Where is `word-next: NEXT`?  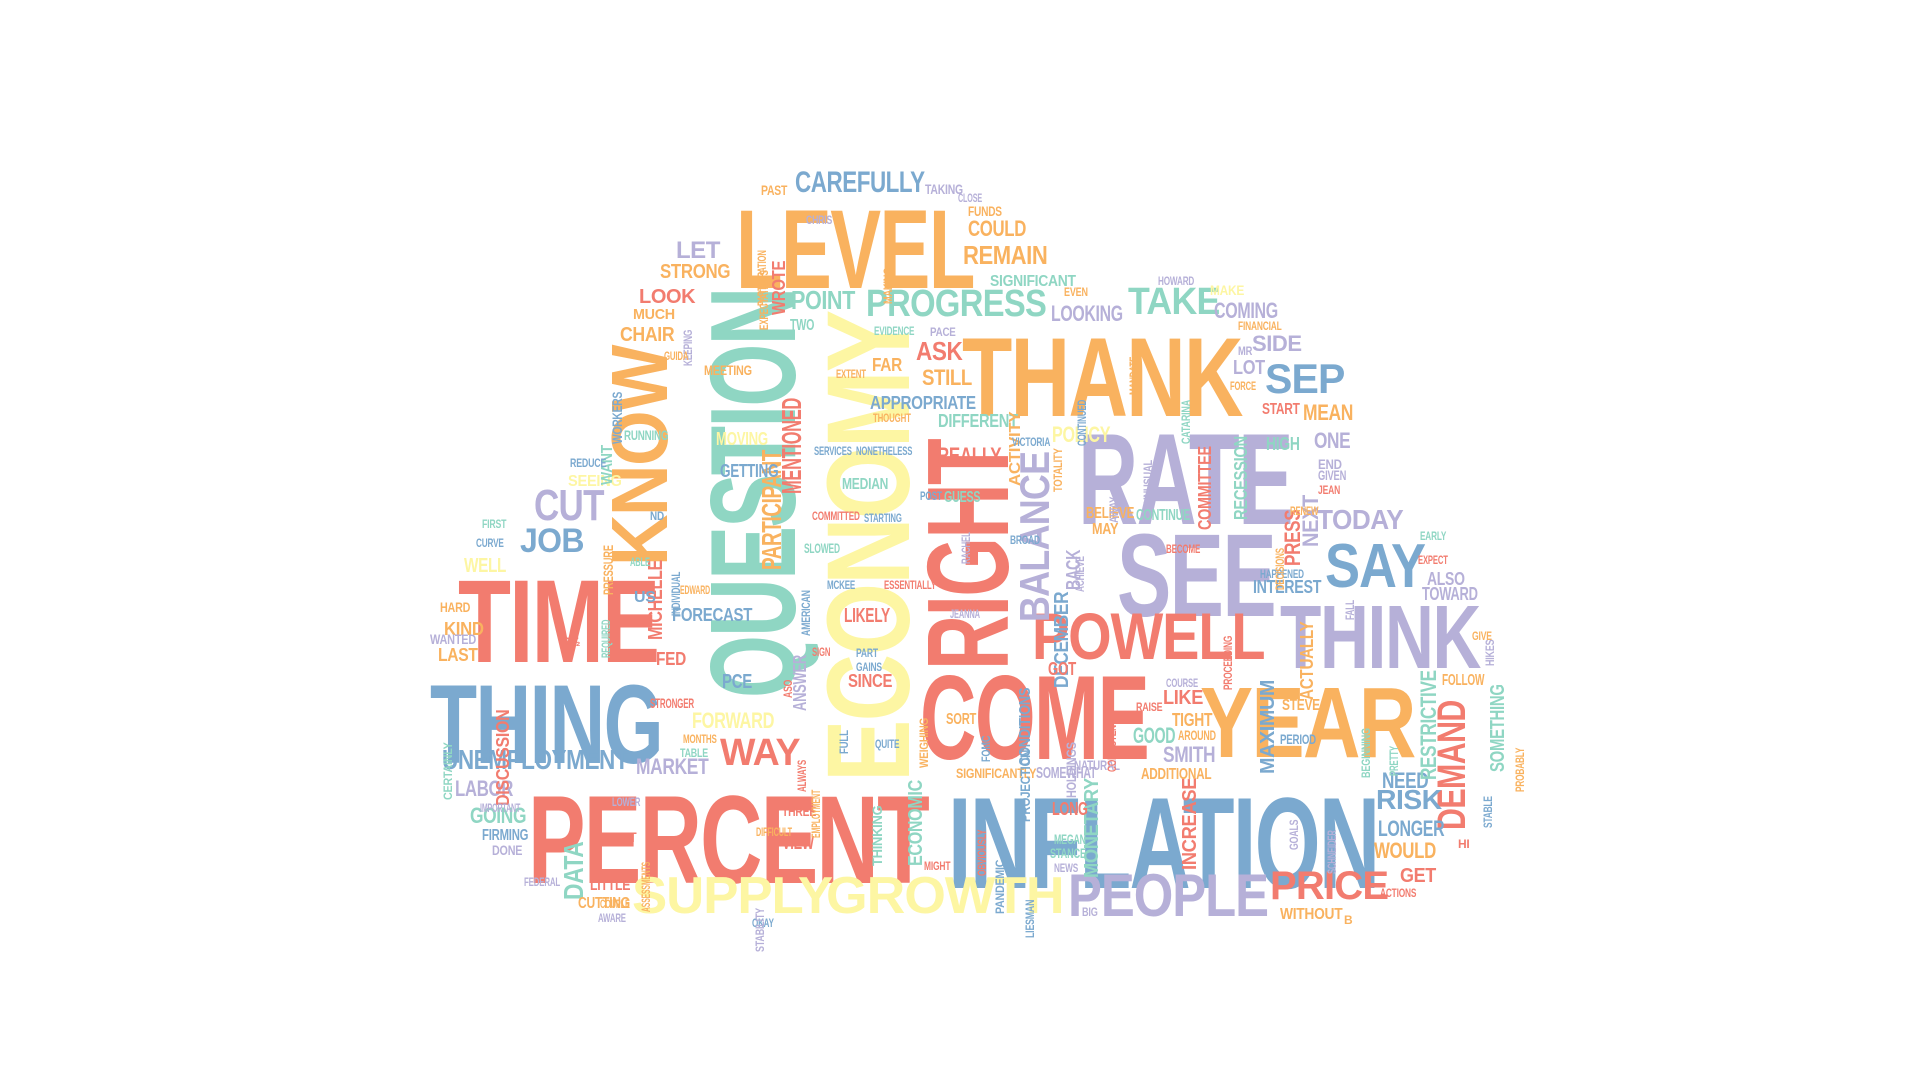
word-next: NEXT is located at coordinates (1310, 521).